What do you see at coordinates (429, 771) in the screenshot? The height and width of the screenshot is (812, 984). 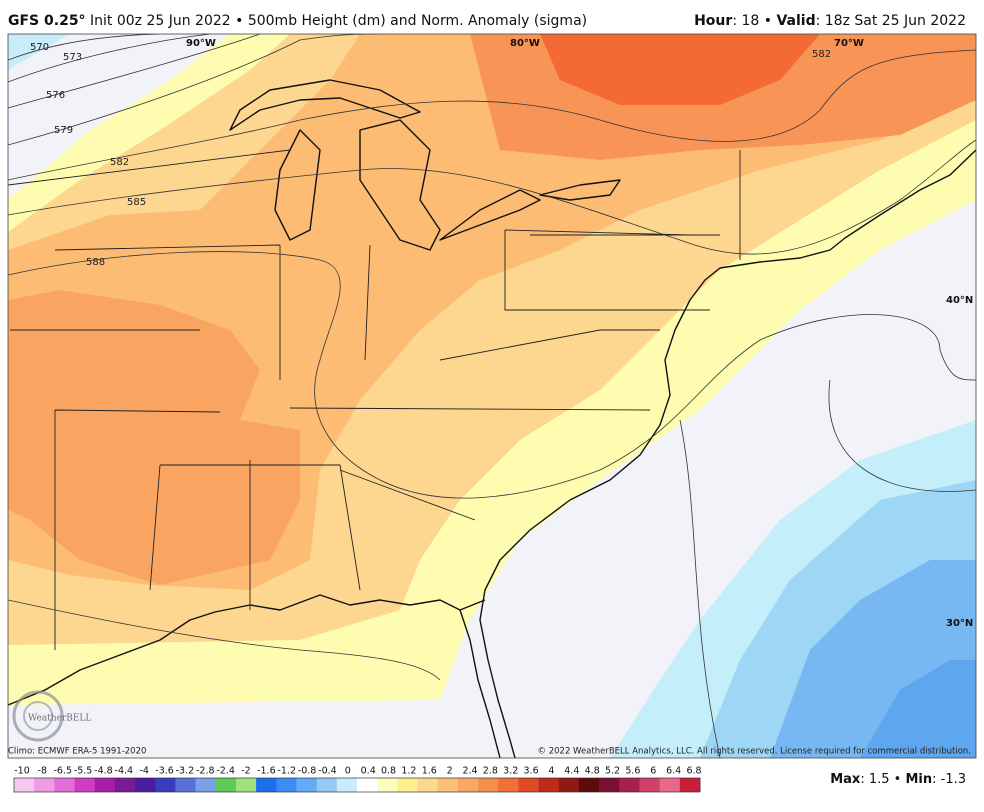 I see `colorbar-label: 1.6` at bounding box center [429, 771].